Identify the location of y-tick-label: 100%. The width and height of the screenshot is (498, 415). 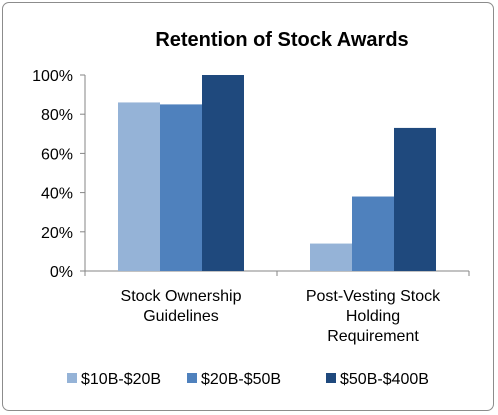
(52, 76).